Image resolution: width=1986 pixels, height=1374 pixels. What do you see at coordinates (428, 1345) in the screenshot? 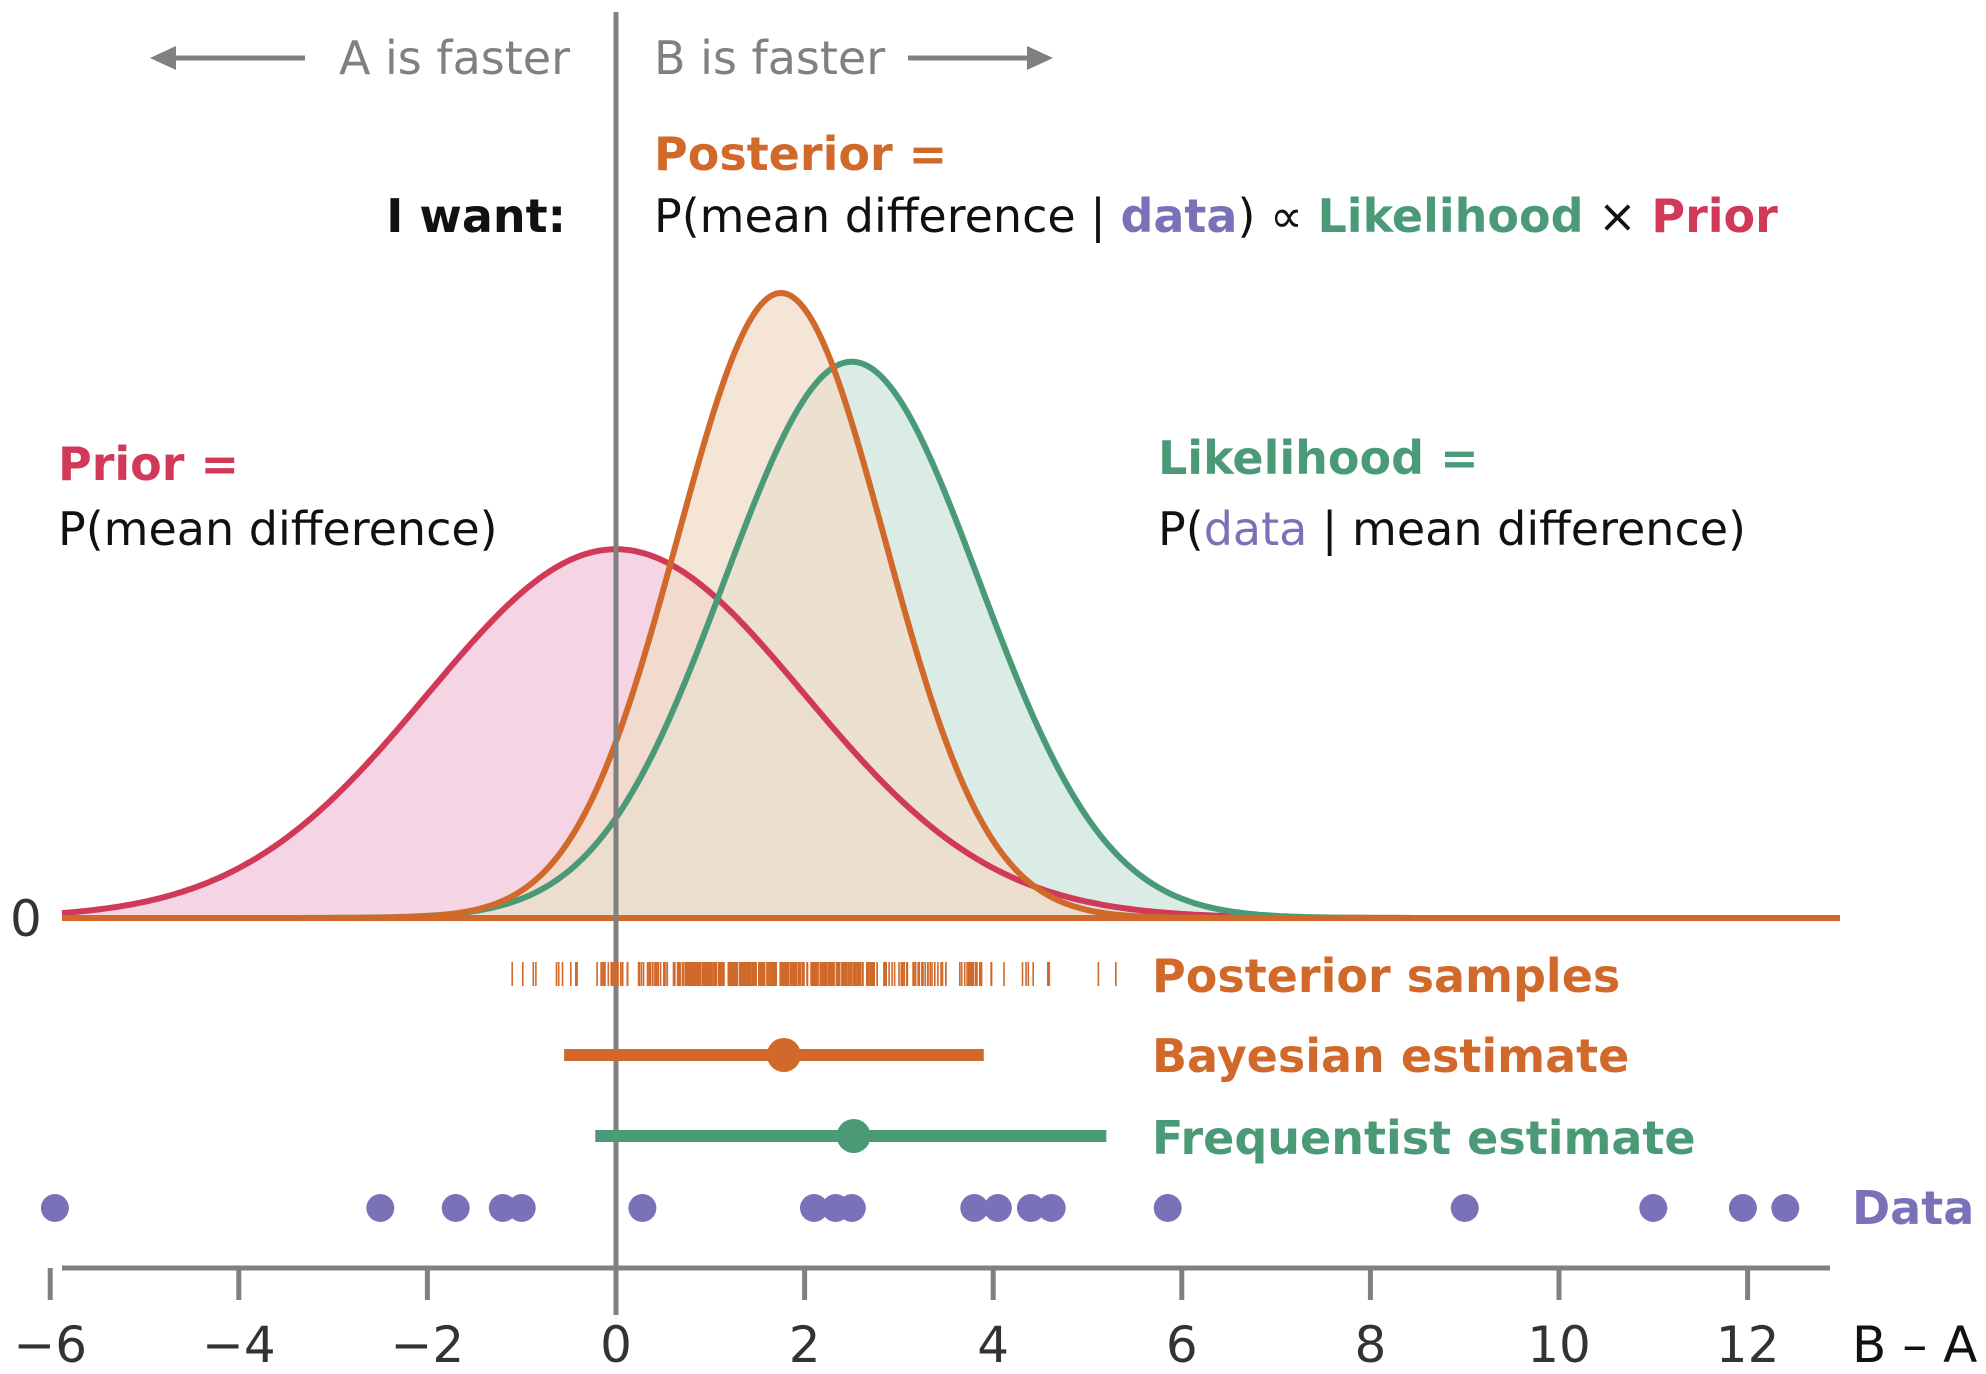
I see `x-tick-label: −2` at bounding box center [428, 1345].